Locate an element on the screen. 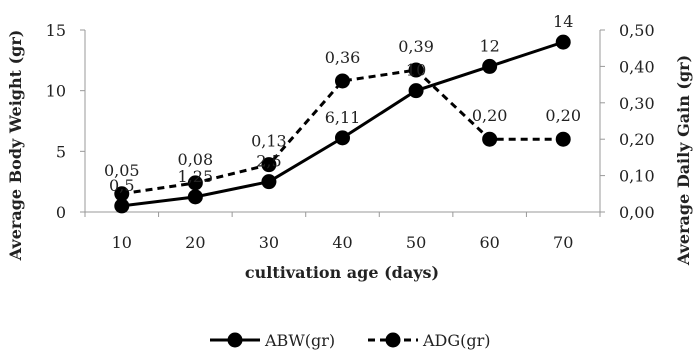 This screenshot has width=693, height=351. data-label-abw: 6,11 is located at coordinates (343, 117).